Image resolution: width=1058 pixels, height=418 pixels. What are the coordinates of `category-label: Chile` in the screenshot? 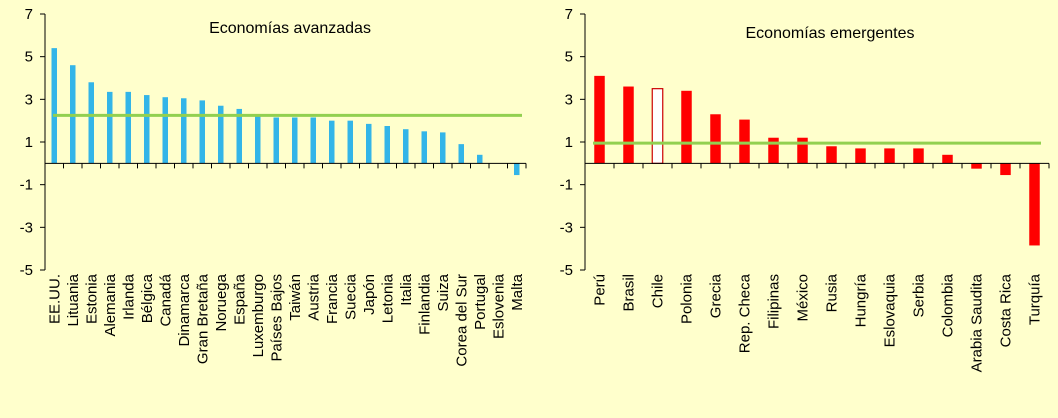 It's located at (658, 291).